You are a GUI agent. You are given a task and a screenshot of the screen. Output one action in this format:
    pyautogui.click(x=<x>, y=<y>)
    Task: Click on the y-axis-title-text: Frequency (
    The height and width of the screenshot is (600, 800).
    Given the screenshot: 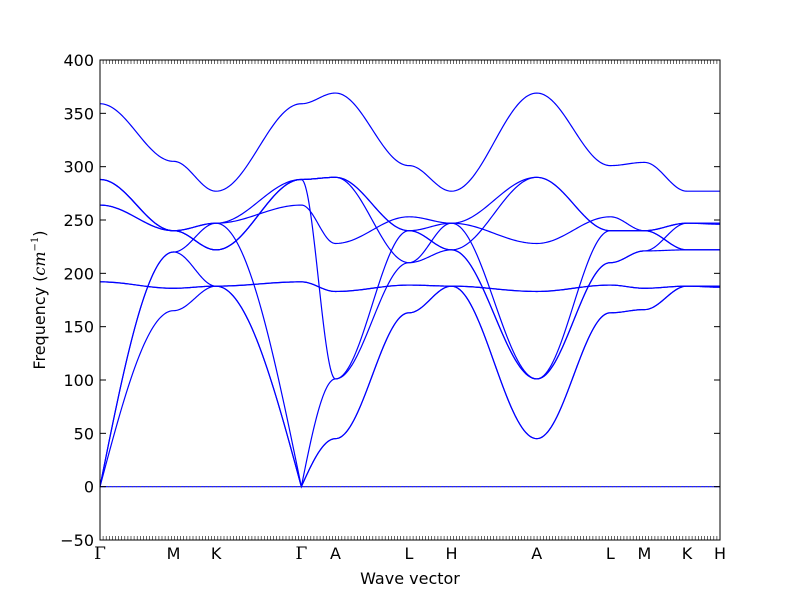 What is the action you would take?
    pyautogui.click(x=39, y=323)
    